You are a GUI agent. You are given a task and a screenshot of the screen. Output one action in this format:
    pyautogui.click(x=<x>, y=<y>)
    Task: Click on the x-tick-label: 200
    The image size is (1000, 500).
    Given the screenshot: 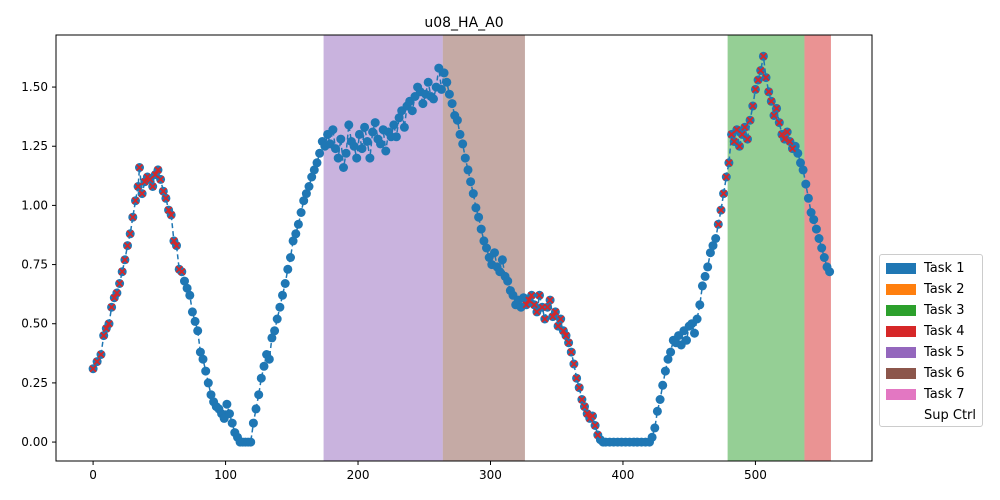 What is the action you would take?
    pyautogui.click(x=358, y=475)
    